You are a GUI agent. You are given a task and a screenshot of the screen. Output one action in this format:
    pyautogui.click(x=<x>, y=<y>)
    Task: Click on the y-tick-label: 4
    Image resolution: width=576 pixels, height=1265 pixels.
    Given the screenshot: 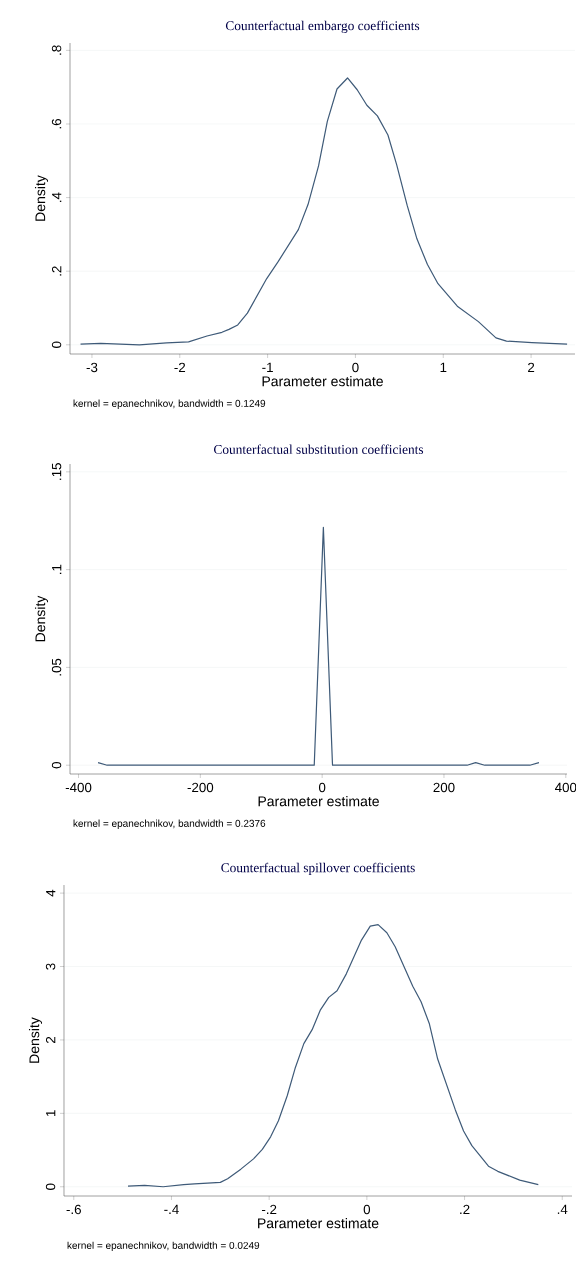 What is the action you would take?
    pyautogui.click(x=51, y=893)
    